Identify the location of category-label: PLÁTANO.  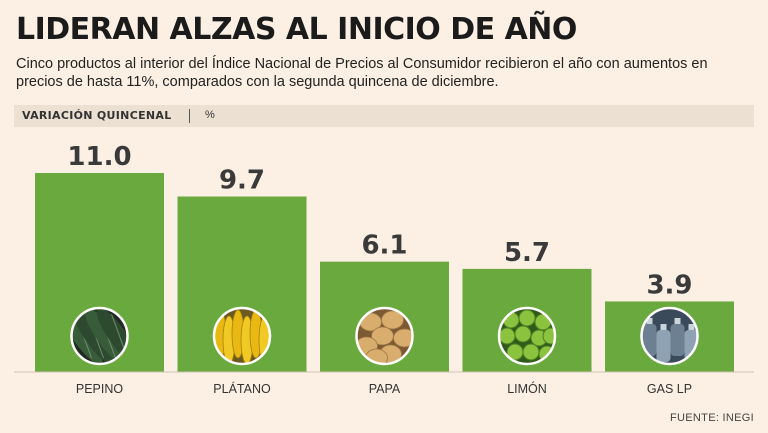
(242, 388).